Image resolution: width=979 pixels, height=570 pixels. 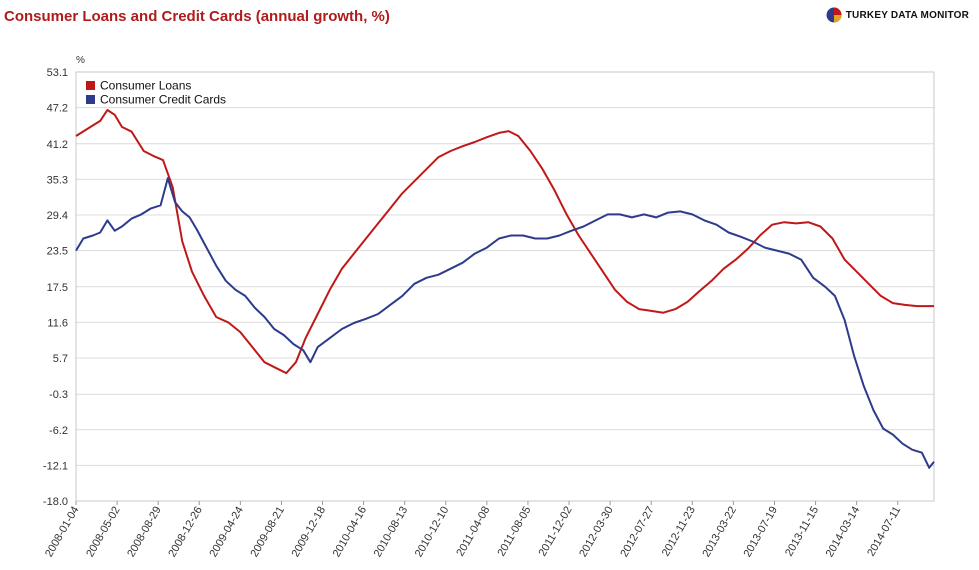 What do you see at coordinates (145, 86) in the screenshot?
I see `legend-label: Consumer Loans` at bounding box center [145, 86].